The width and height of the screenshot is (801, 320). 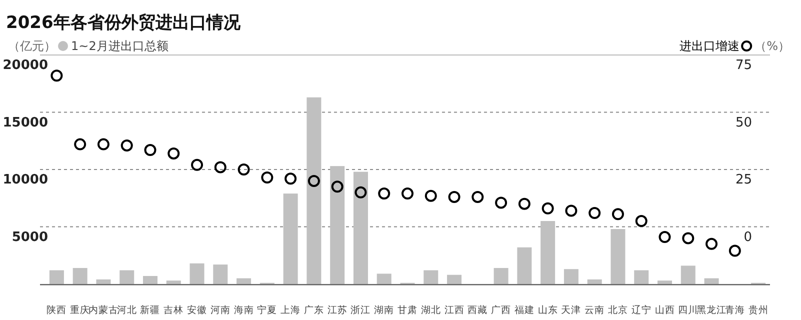 What do you see at coordinates (618, 310) in the screenshot?
I see `x-tick-label: 北京` at bounding box center [618, 310].